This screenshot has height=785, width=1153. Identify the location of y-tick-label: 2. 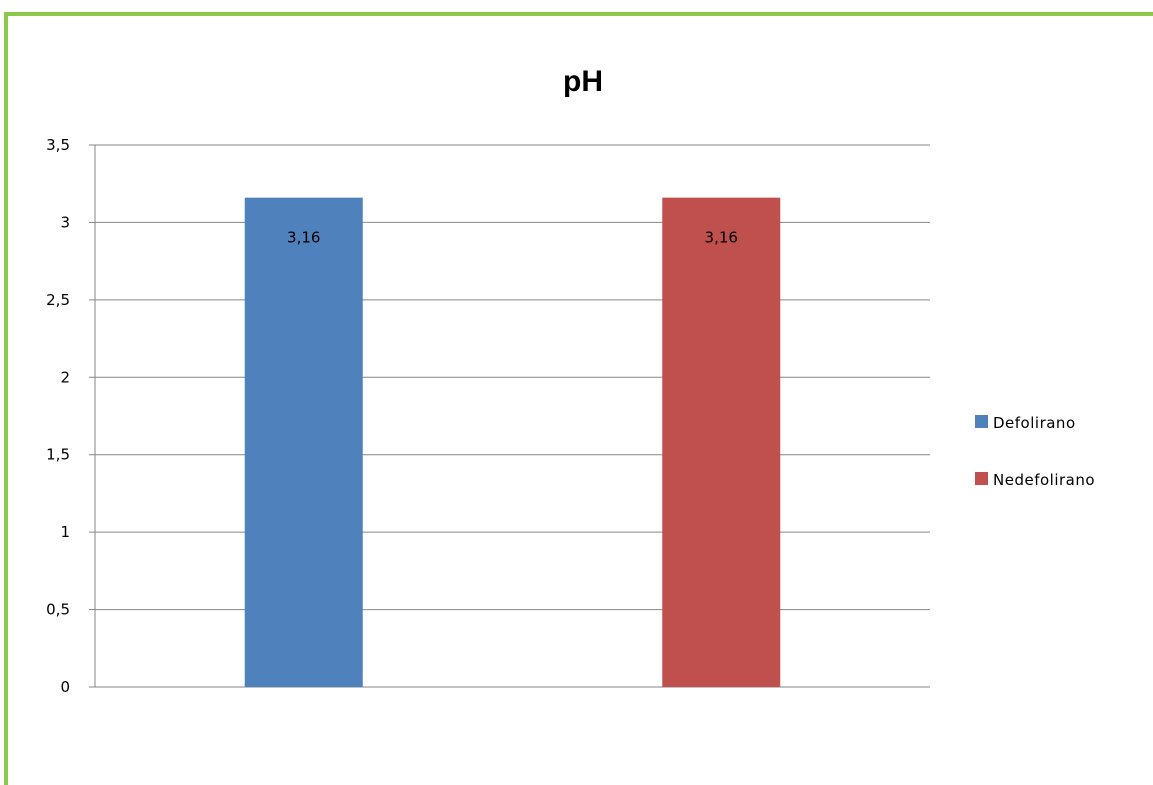
(65, 377).